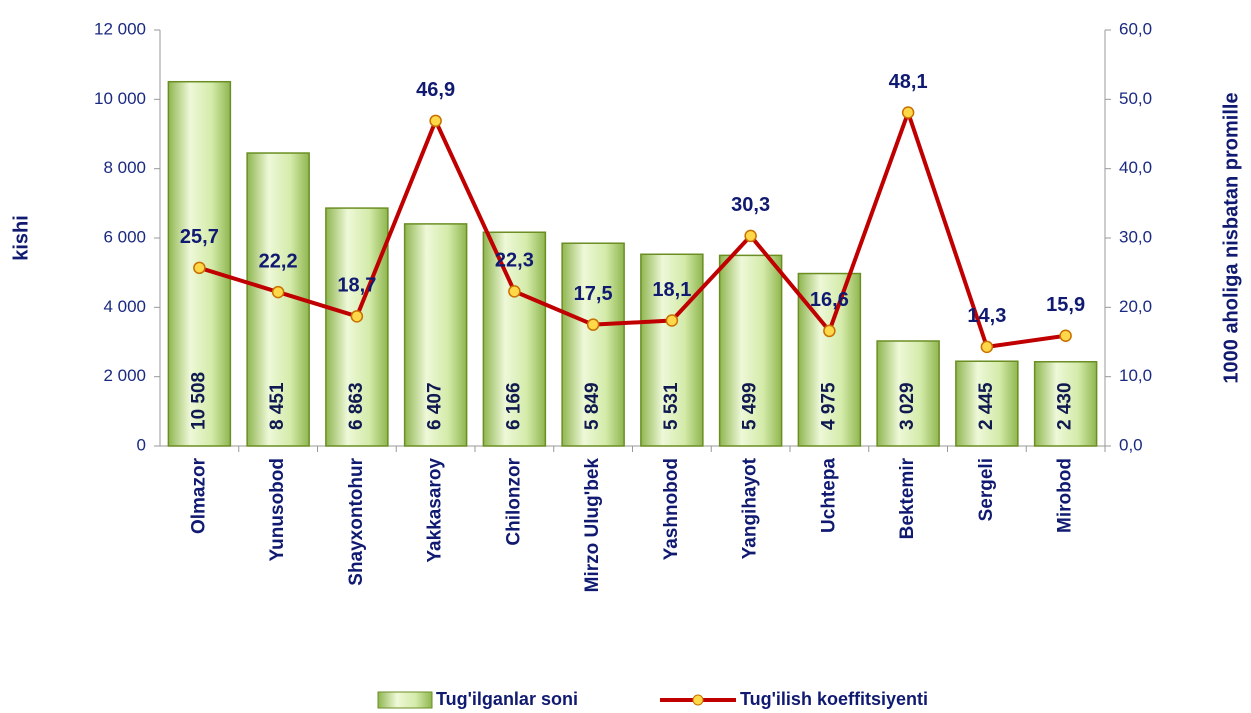 Image resolution: width=1251 pixels, height=713 pixels. I want to click on bar-value-label: 10 508, so click(198, 401).